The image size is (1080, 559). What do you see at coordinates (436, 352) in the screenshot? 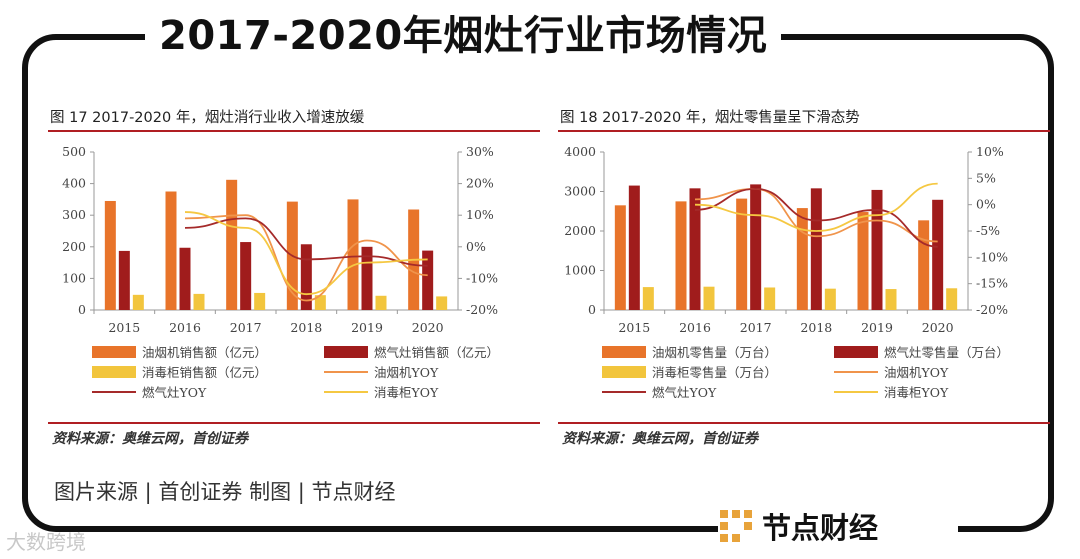
I see `legend-label: 燃气灶销售额（亿元）` at bounding box center [436, 352].